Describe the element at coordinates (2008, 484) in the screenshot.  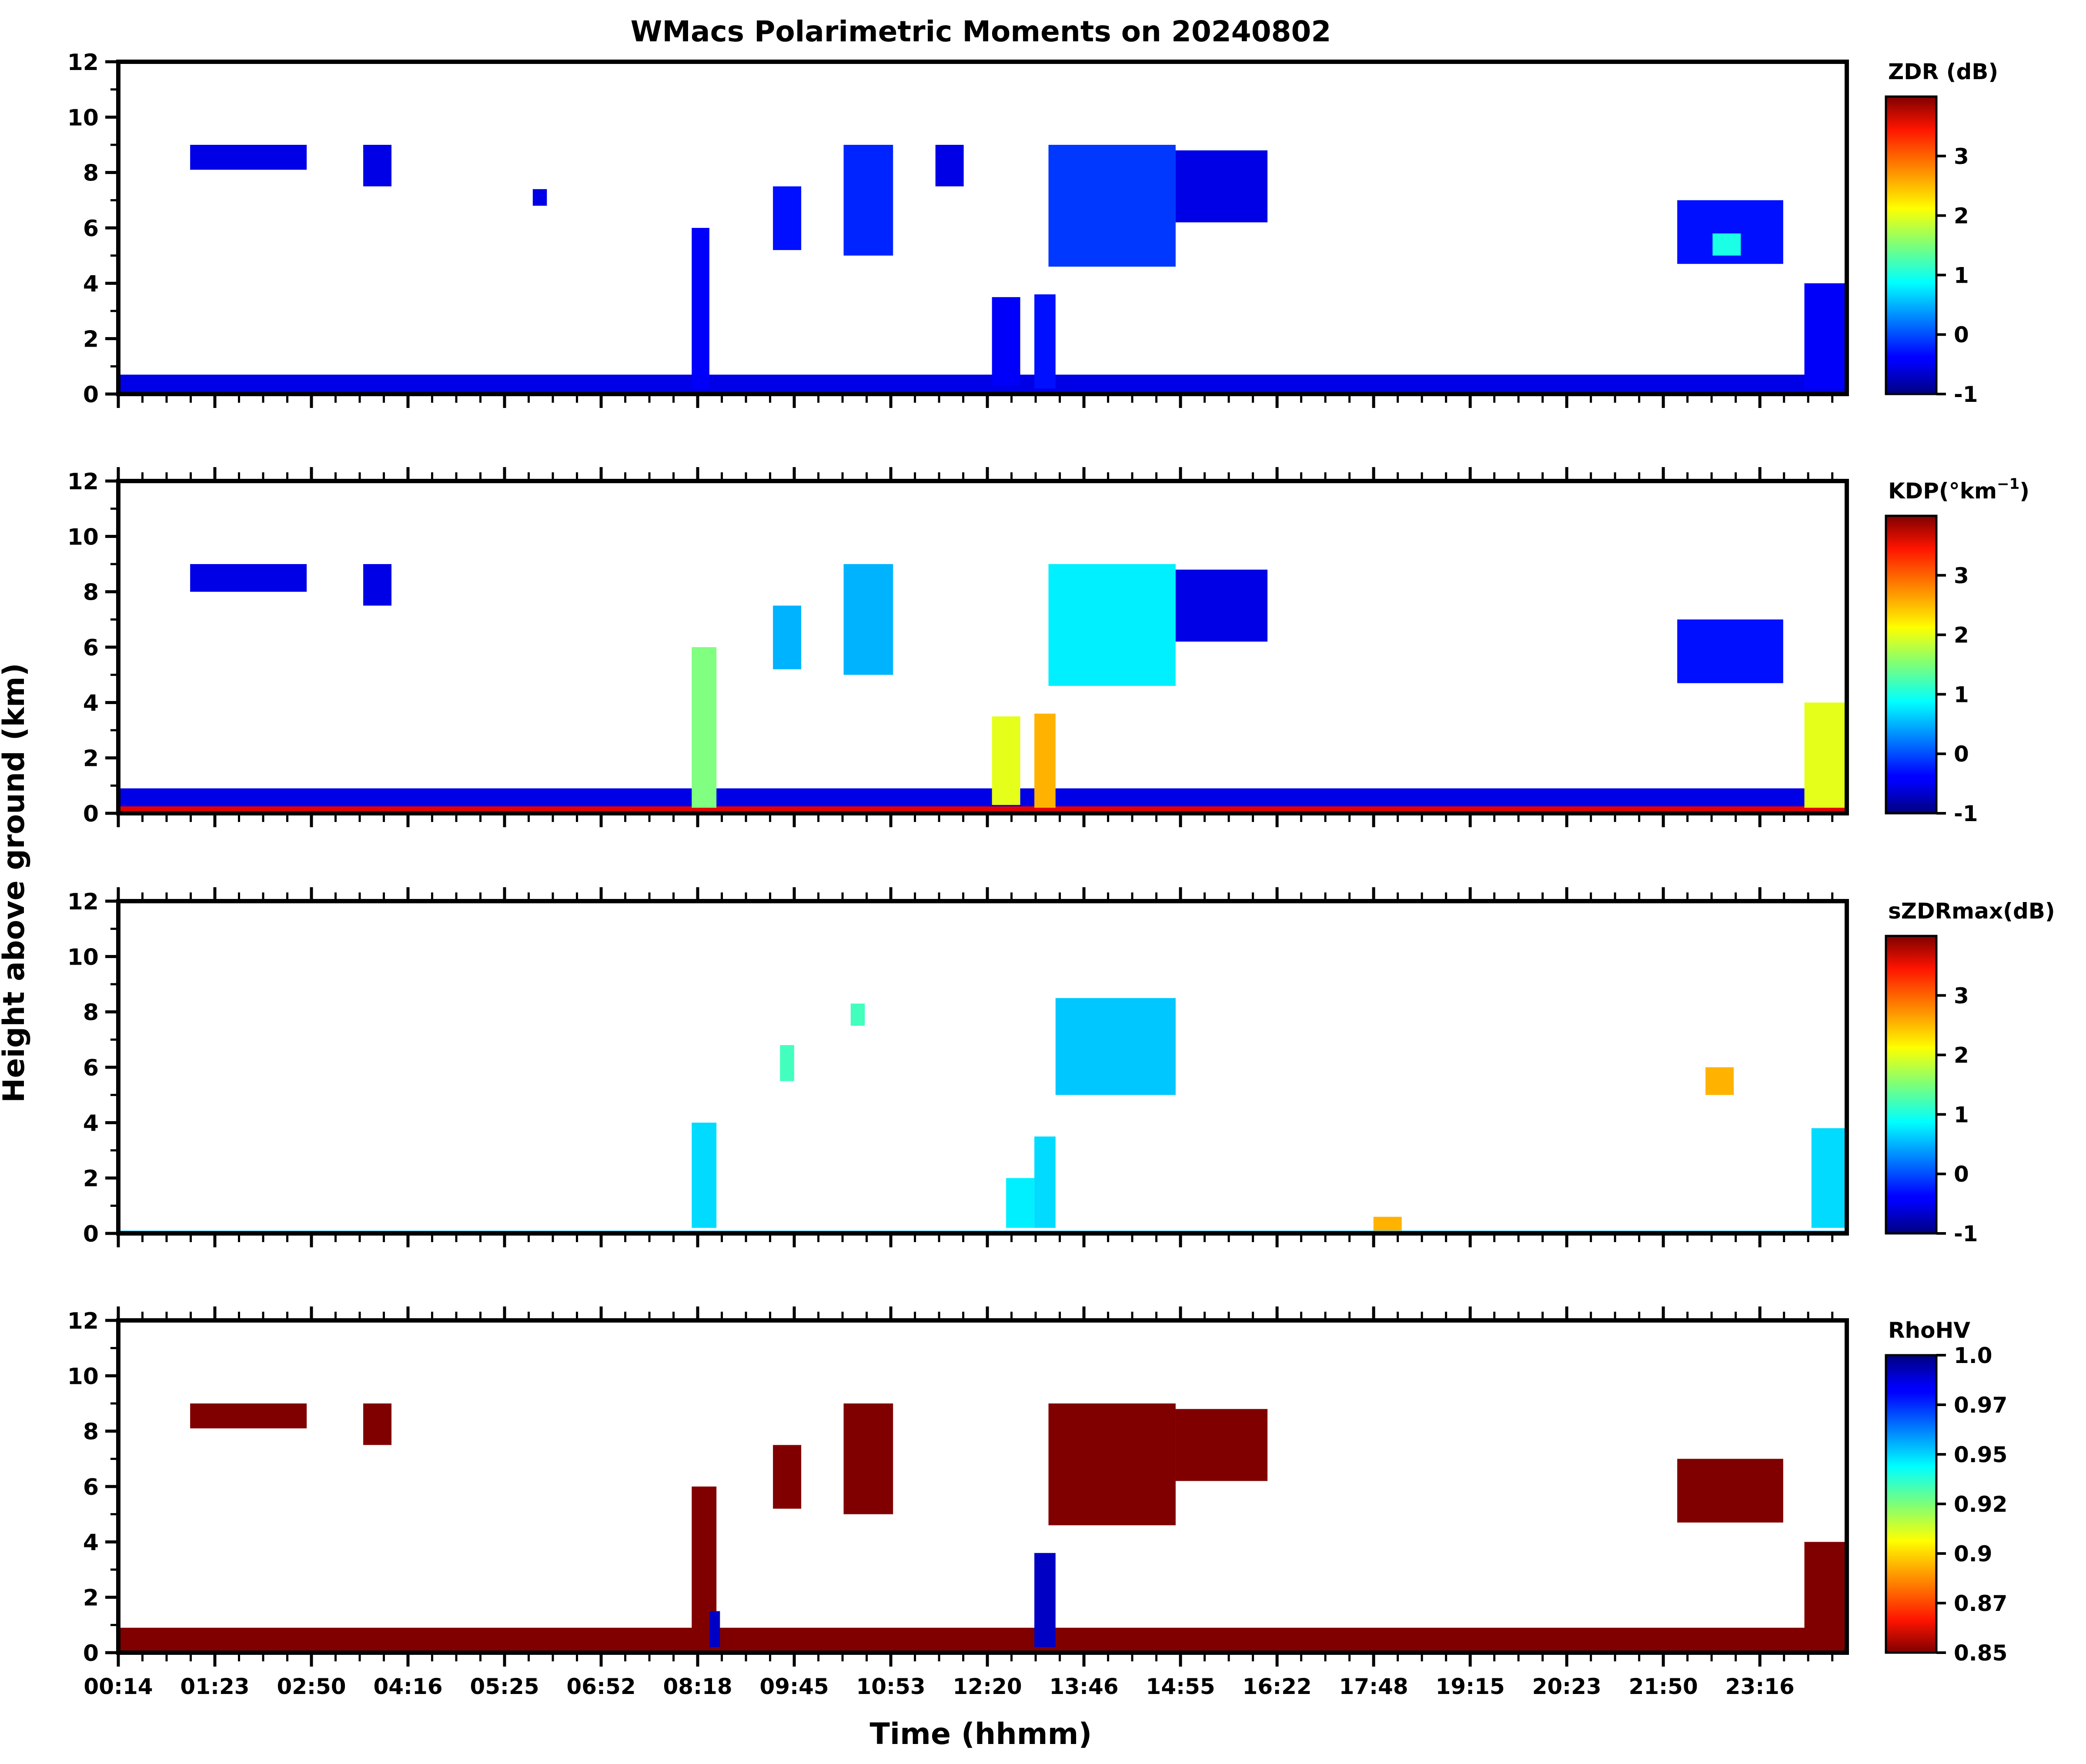
I see `colorbar-label-superscript: −1` at that location.